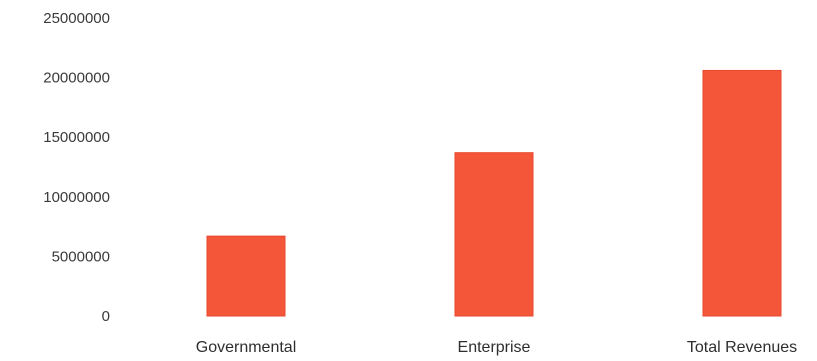  I want to click on bar-total-revenues, so click(742, 193).